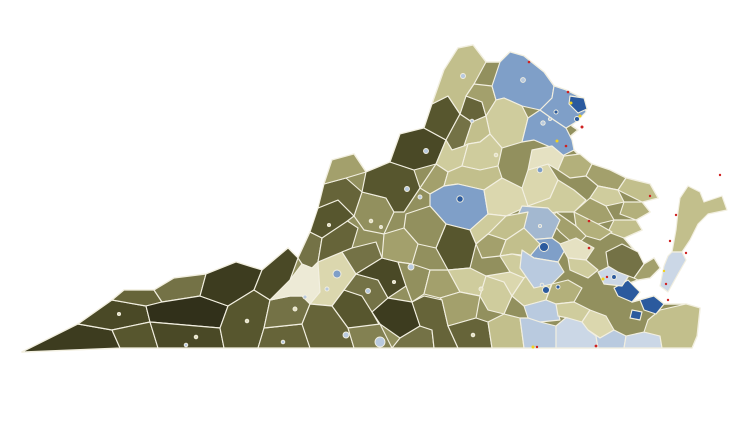 The image size is (753, 430). Describe the element at coordinates (636, 315) in the screenshot. I see `county-portsmouth` at that location.